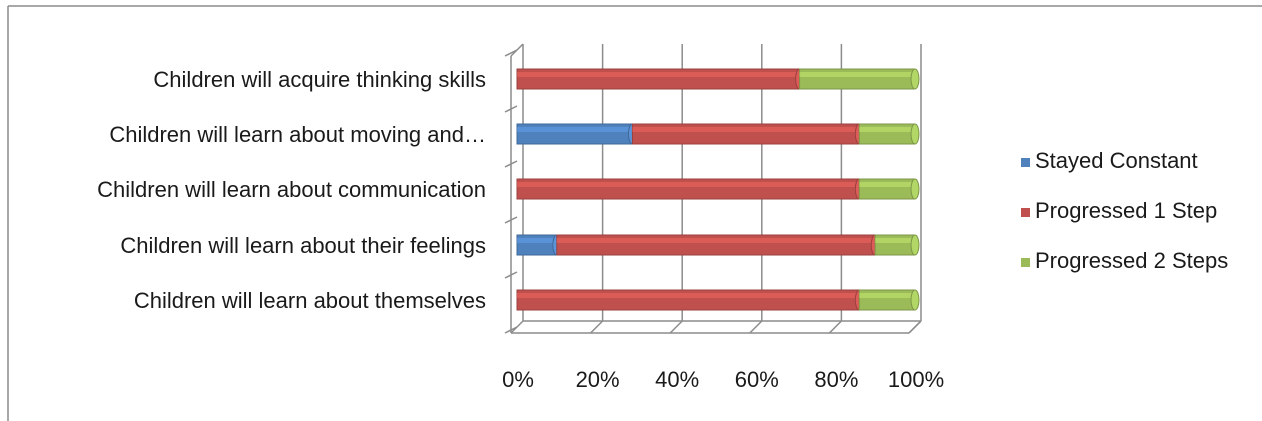 Image resolution: width=1262 pixels, height=421 pixels. I want to click on legend-label: Progressed 1 Step, so click(1126, 210).